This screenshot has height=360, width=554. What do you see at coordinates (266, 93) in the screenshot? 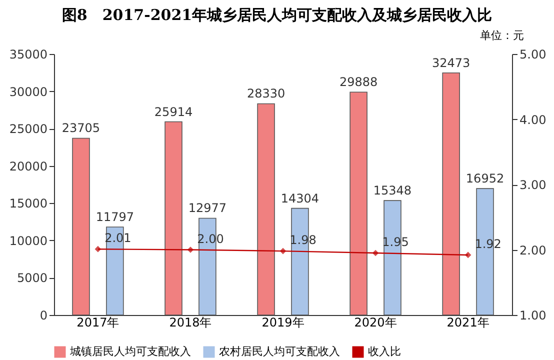
I see `data-label: 28330` at bounding box center [266, 93].